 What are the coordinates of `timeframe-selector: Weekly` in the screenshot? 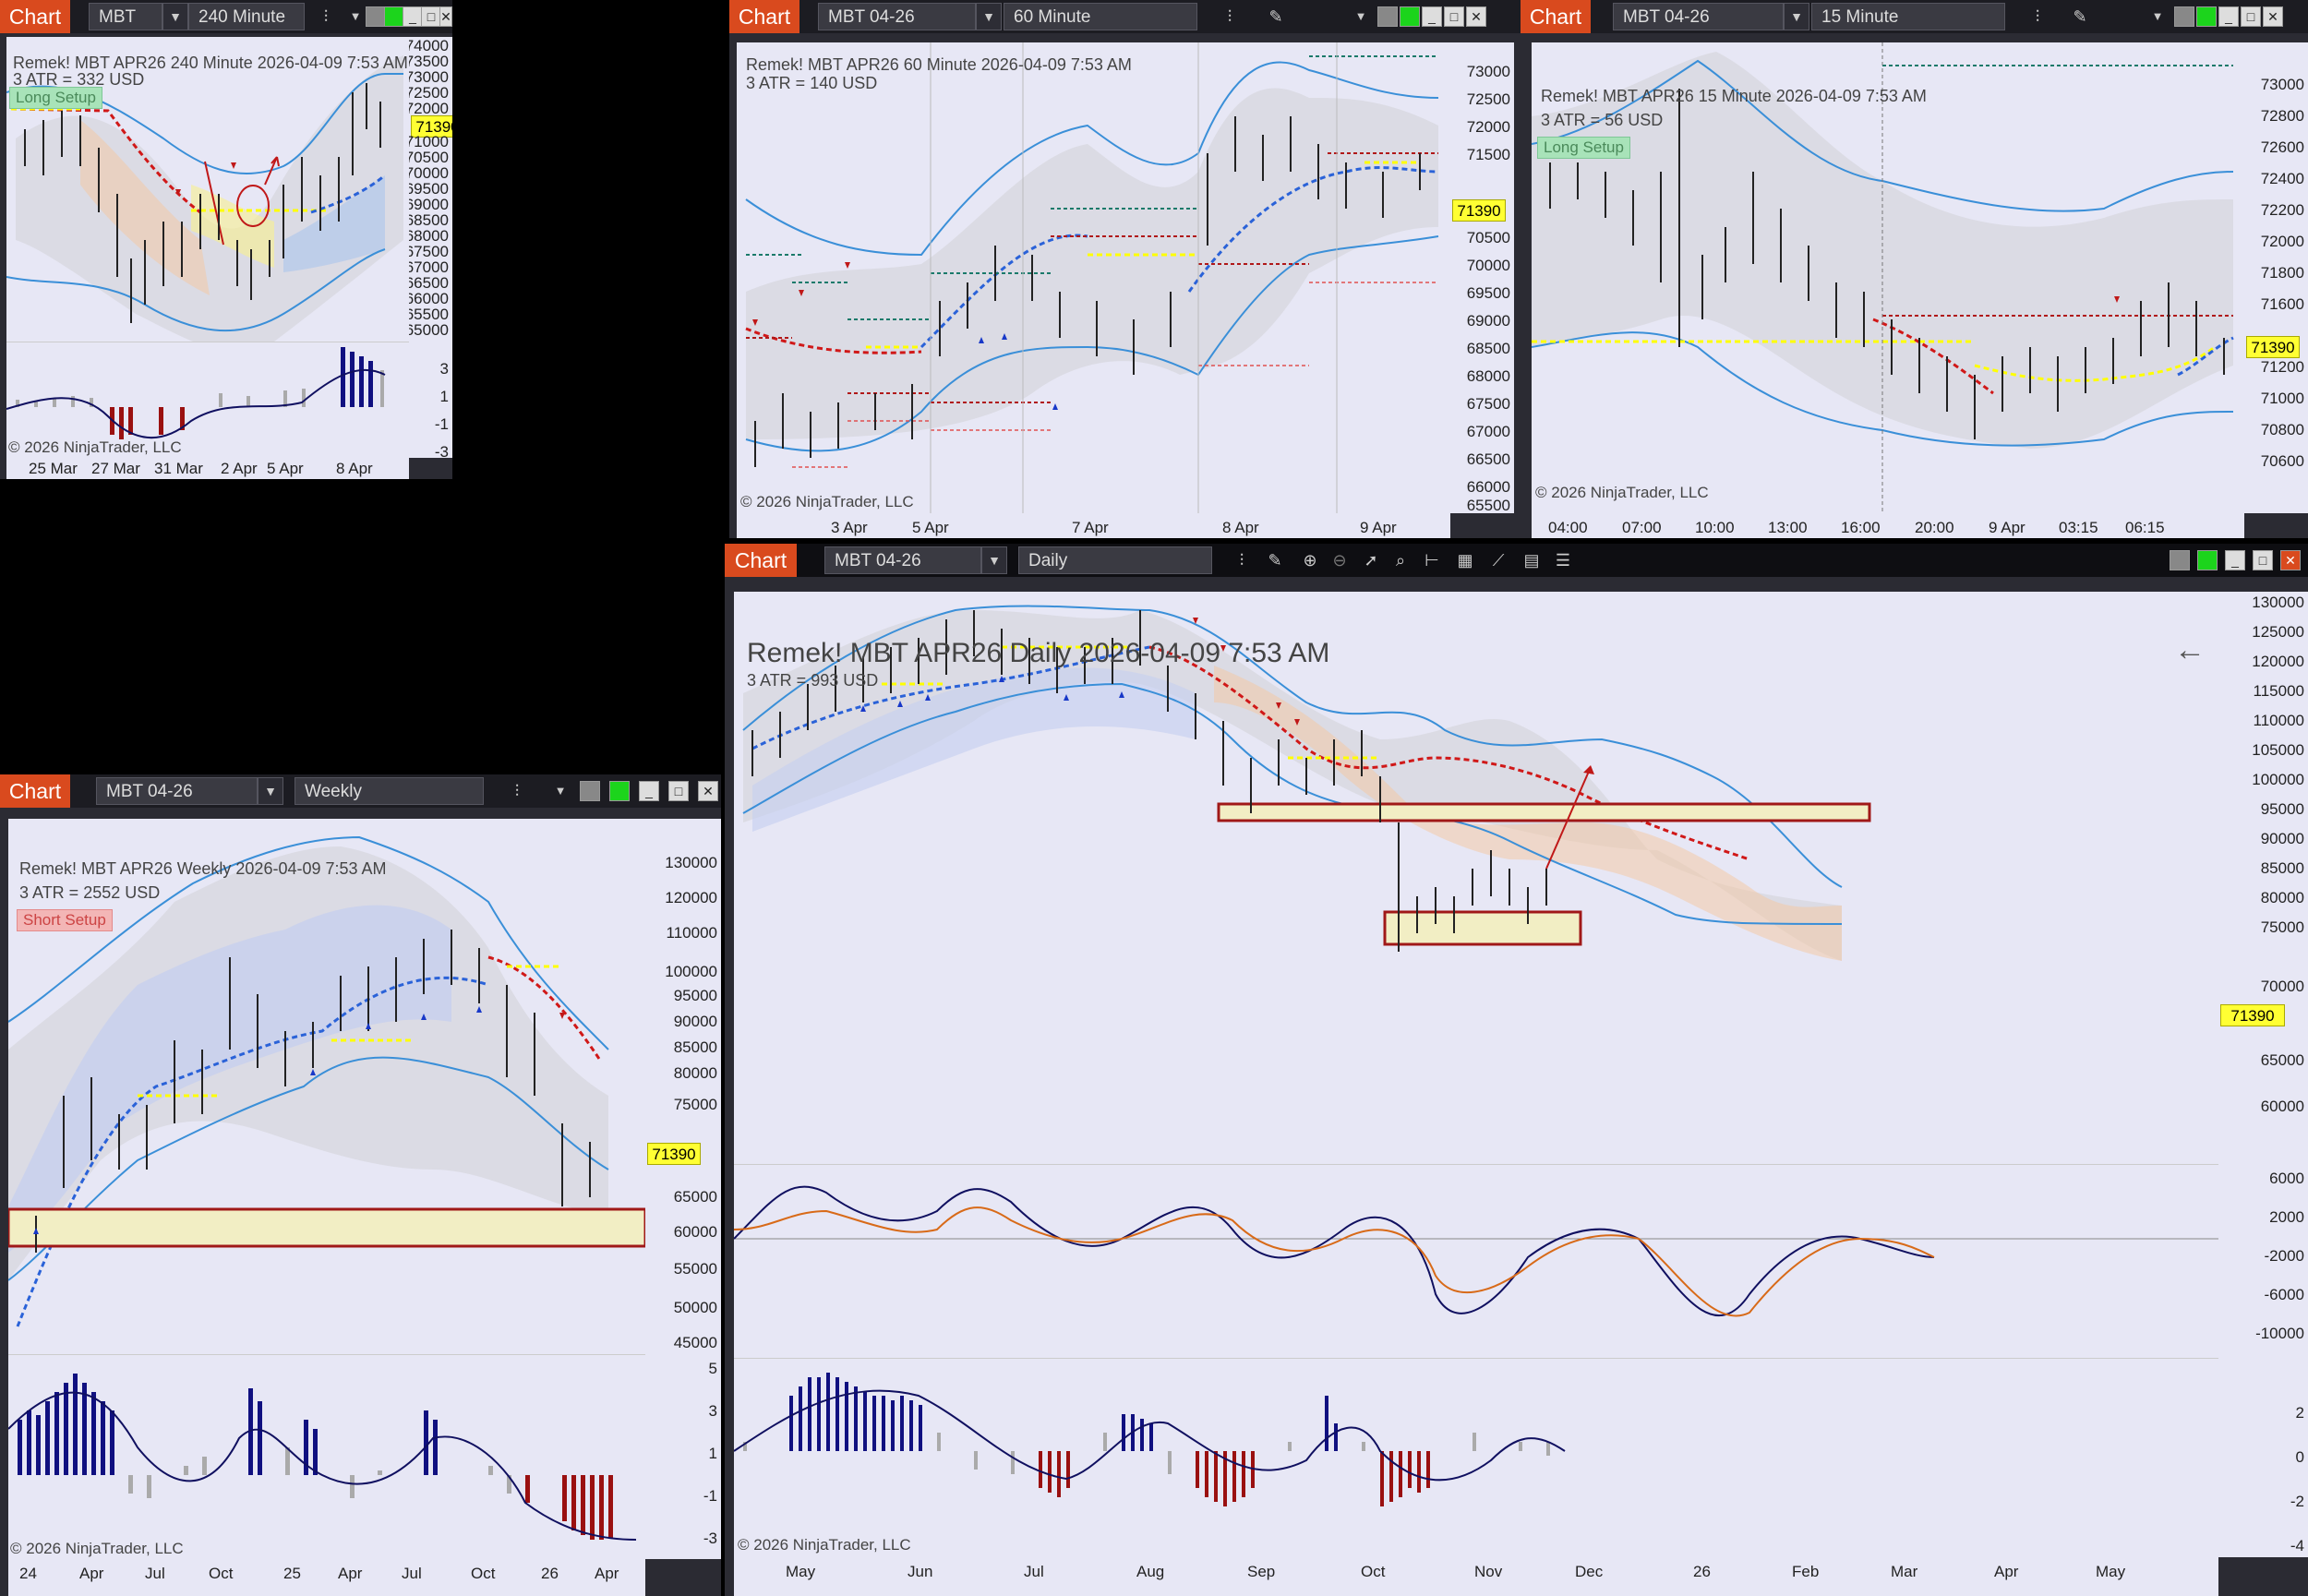 It's located at (389, 791).